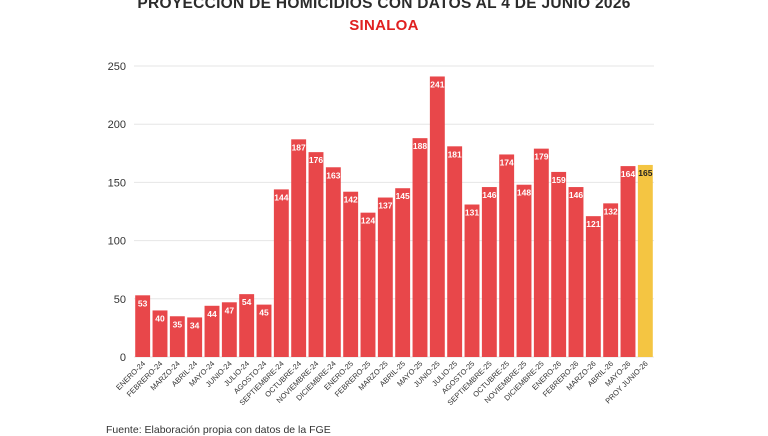 This screenshot has width=768, height=436. I want to click on bar-value-label: 137, so click(385, 206).